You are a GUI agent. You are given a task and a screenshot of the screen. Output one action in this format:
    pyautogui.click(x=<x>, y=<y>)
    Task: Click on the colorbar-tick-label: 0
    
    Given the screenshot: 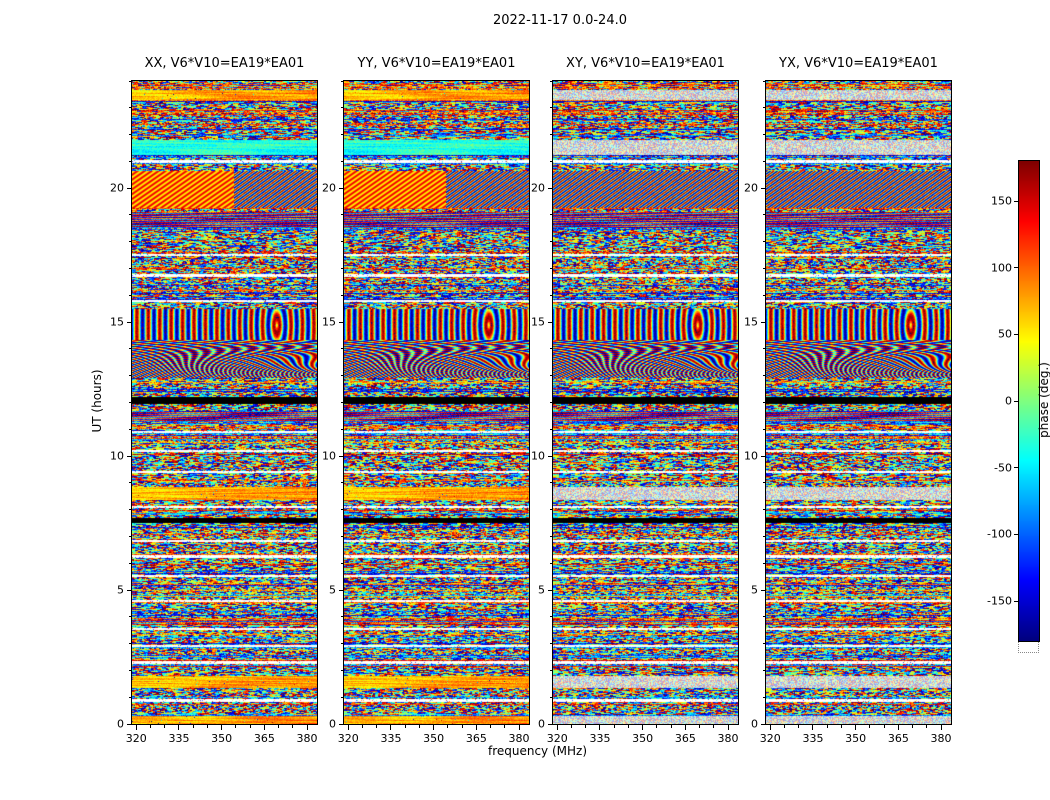 What is the action you would take?
    pyautogui.click(x=1008, y=401)
    